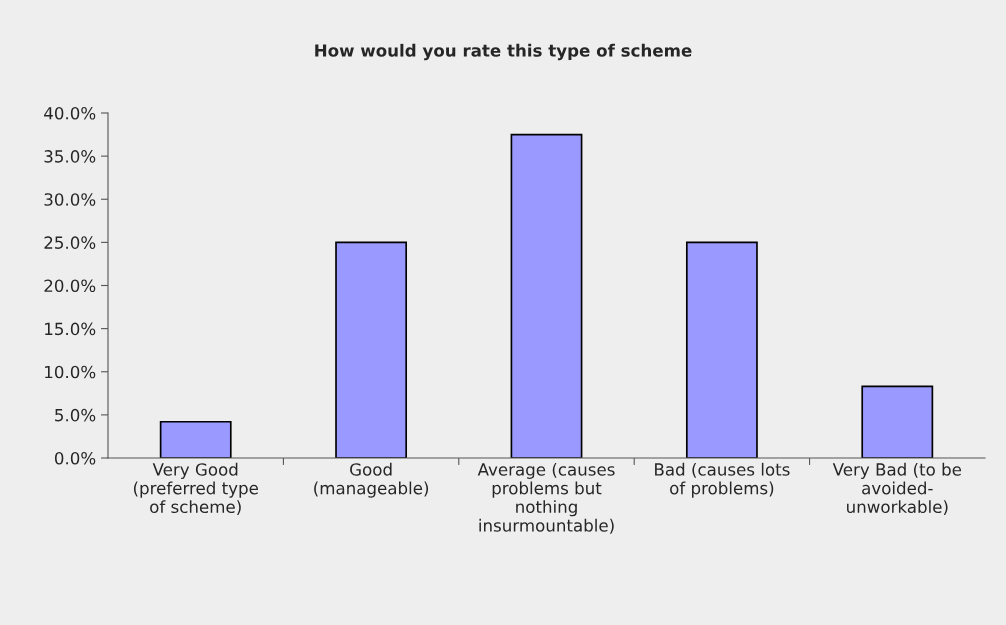 This screenshot has height=625, width=1006. I want to click on chart-title: How would you rate this type of scheme, so click(503, 52).